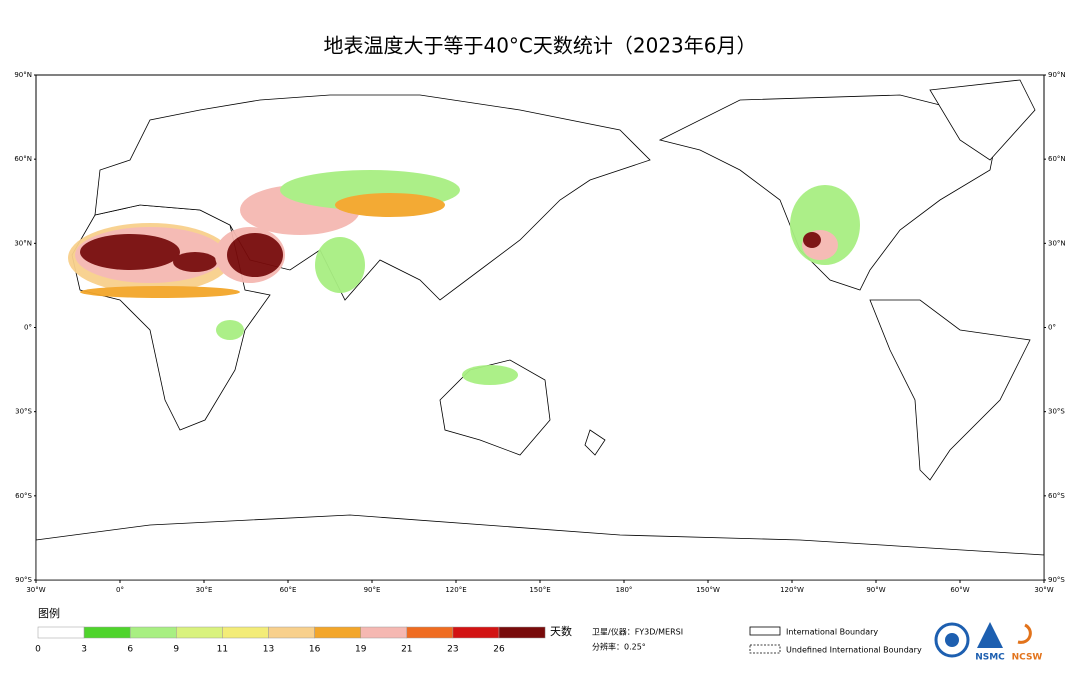  What do you see at coordinates (959, 590) in the screenshot?
I see `lon-label: 60°W` at bounding box center [959, 590].